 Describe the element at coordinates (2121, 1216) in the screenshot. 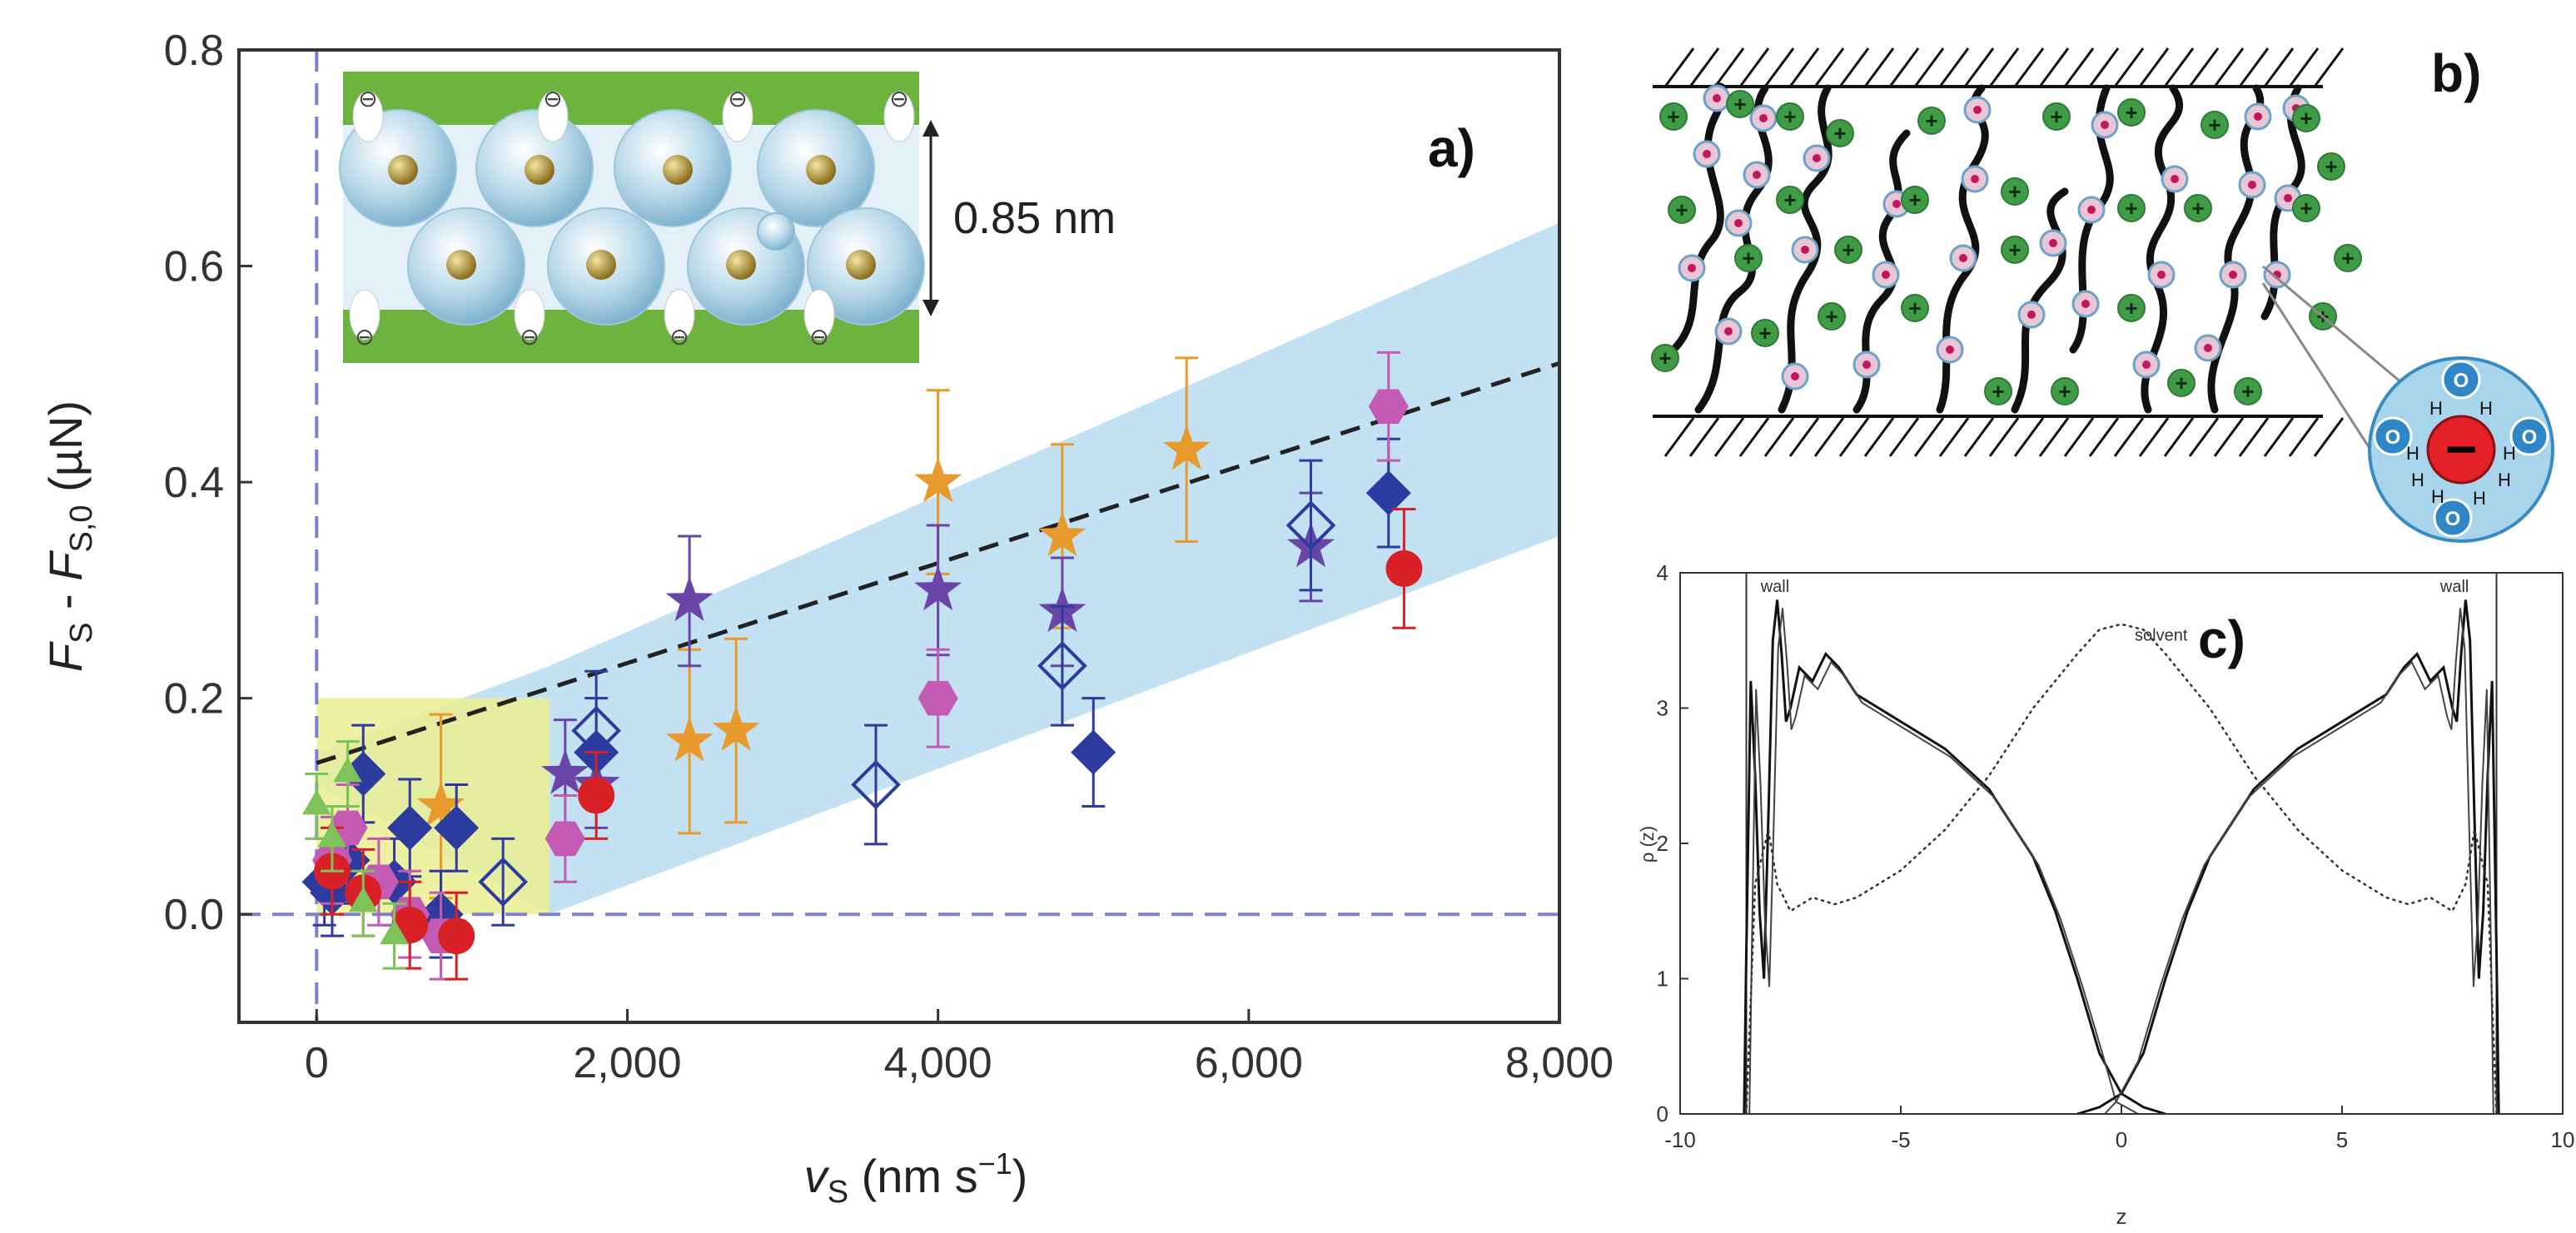

I see `panel-c-x-axis-title: z` at that location.